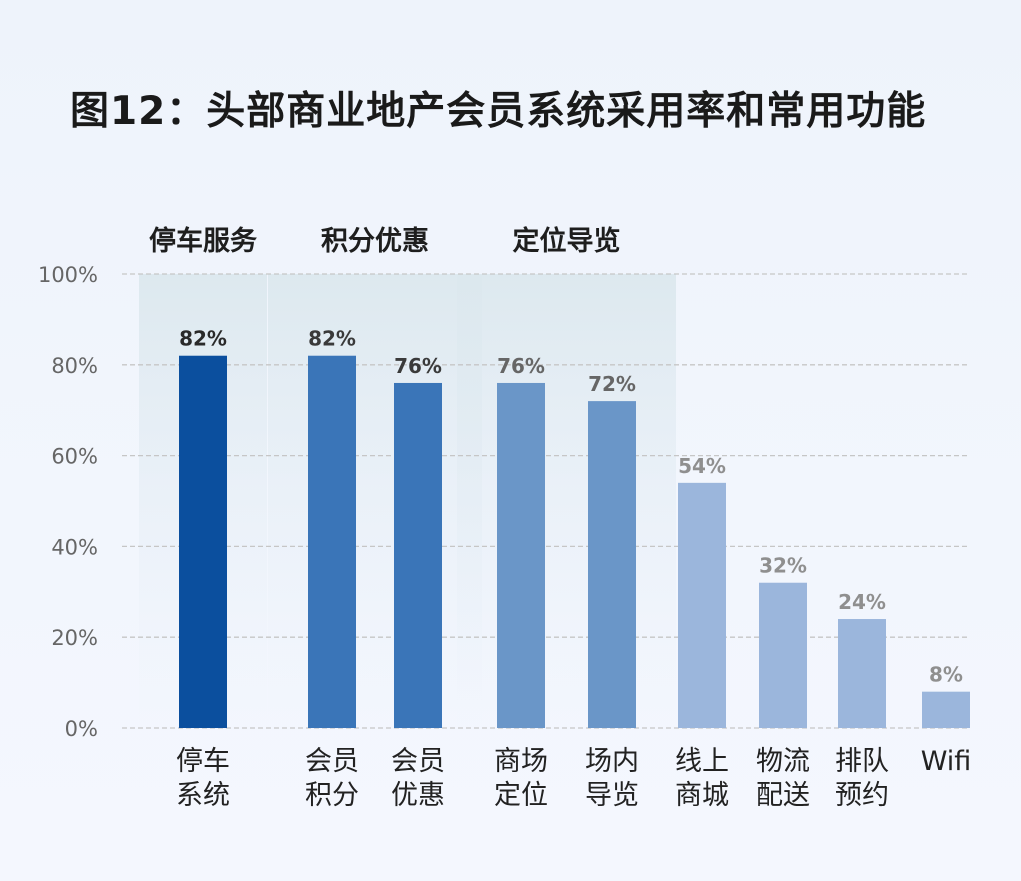  I want to click on group-label-1: 积分优惠, so click(375, 241).